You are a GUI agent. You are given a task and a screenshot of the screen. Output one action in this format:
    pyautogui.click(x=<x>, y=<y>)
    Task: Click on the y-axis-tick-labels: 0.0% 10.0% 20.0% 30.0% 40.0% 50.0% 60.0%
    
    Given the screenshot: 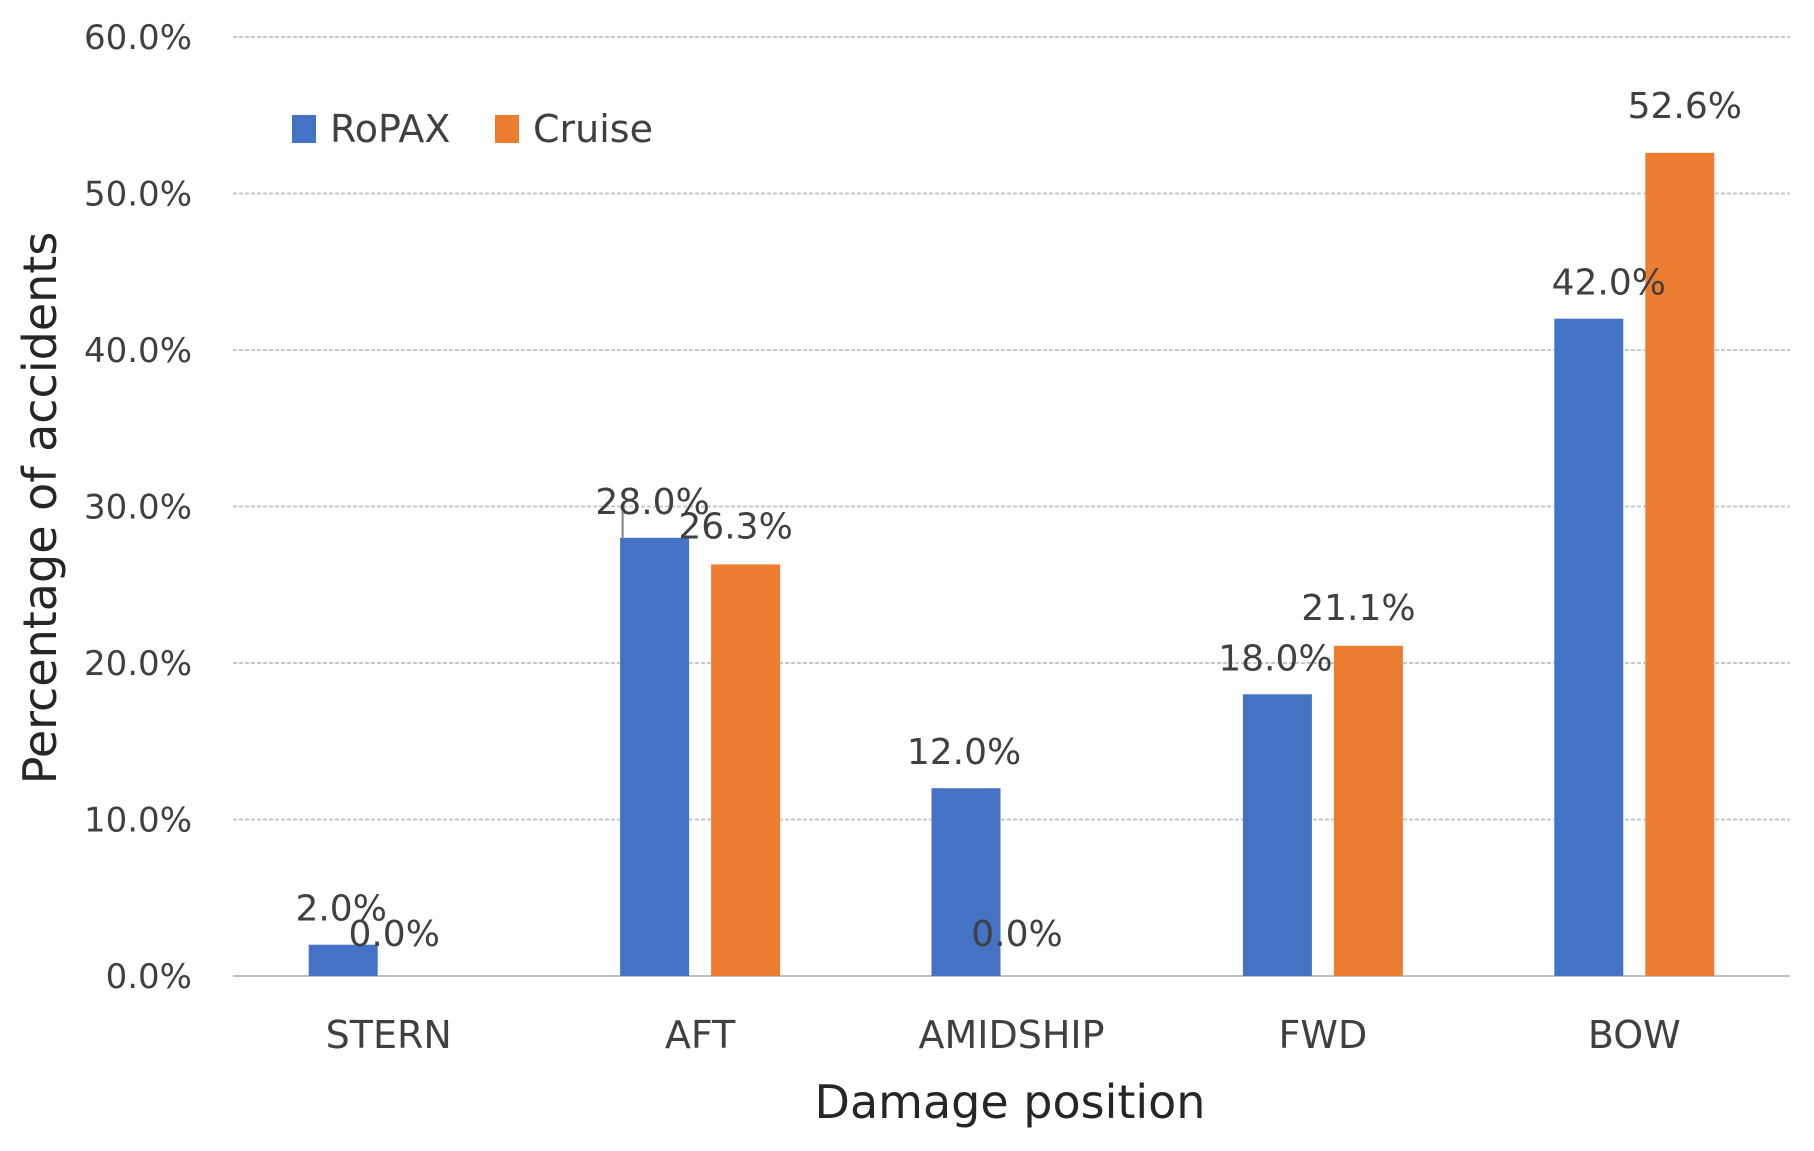 What is the action you would take?
    pyautogui.click(x=138, y=507)
    